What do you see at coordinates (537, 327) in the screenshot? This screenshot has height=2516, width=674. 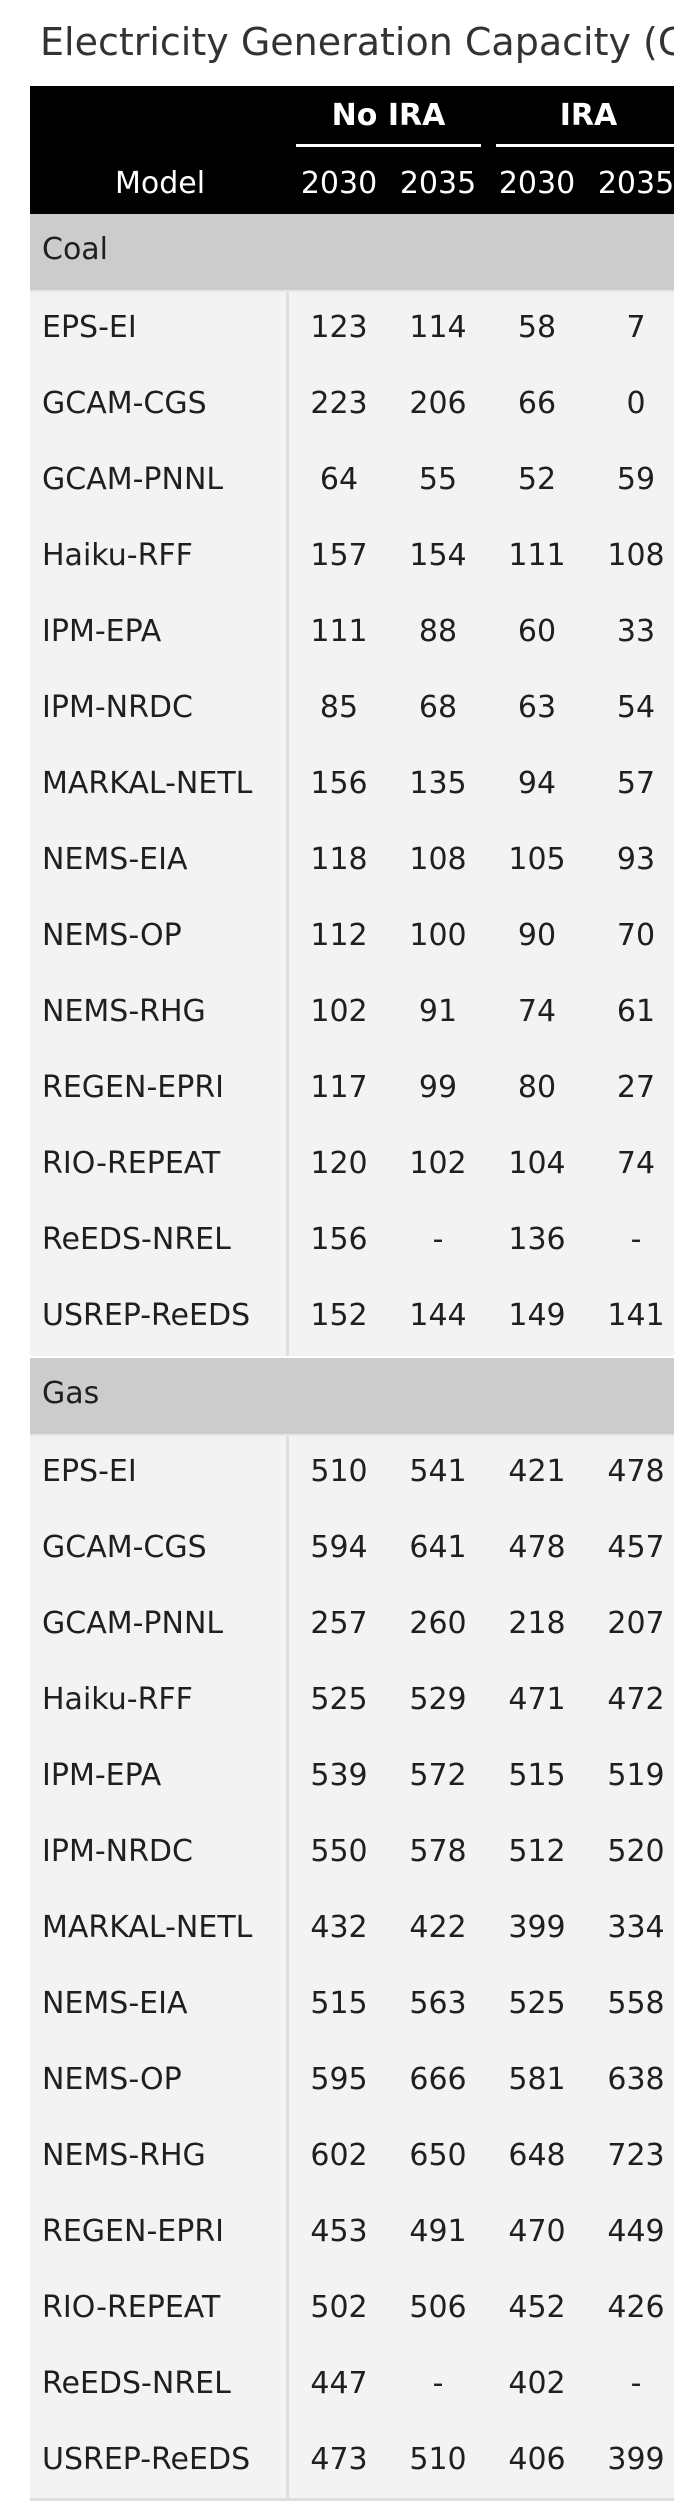 I see `cell-ira-2030: 58` at bounding box center [537, 327].